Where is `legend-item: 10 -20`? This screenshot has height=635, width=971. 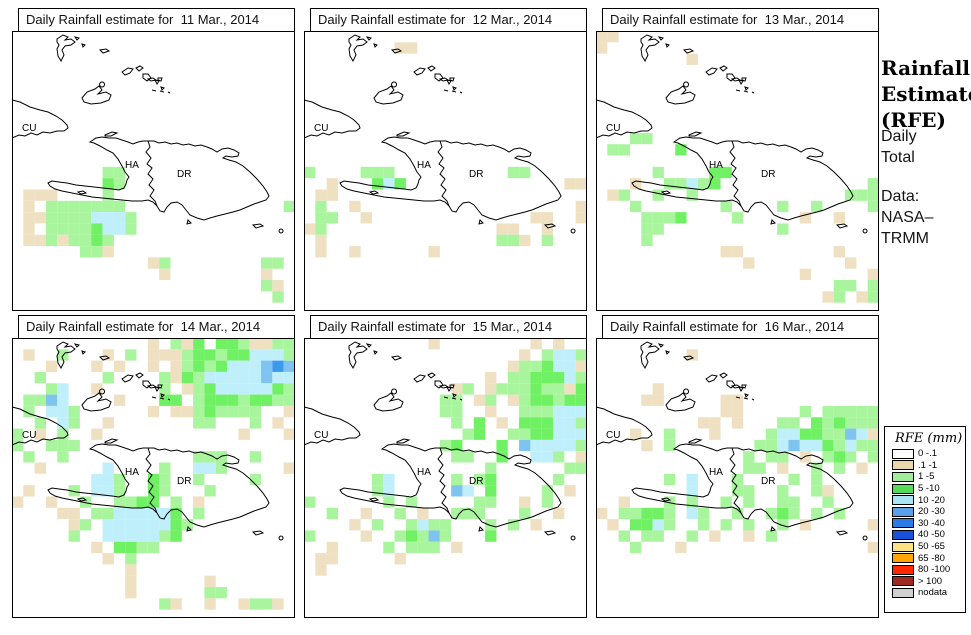
legend-item: 10 -20 is located at coordinates (928, 500).